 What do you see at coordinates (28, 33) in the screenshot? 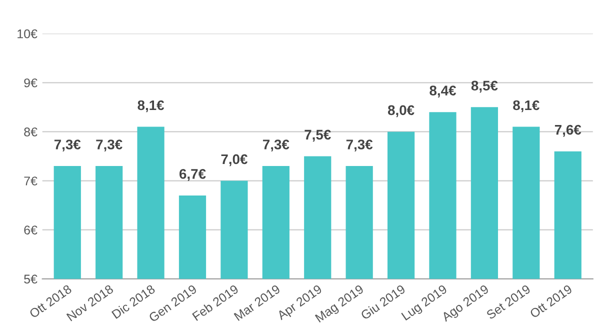
I see `y-tick-label: 10€` at bounding box center [28, 33].